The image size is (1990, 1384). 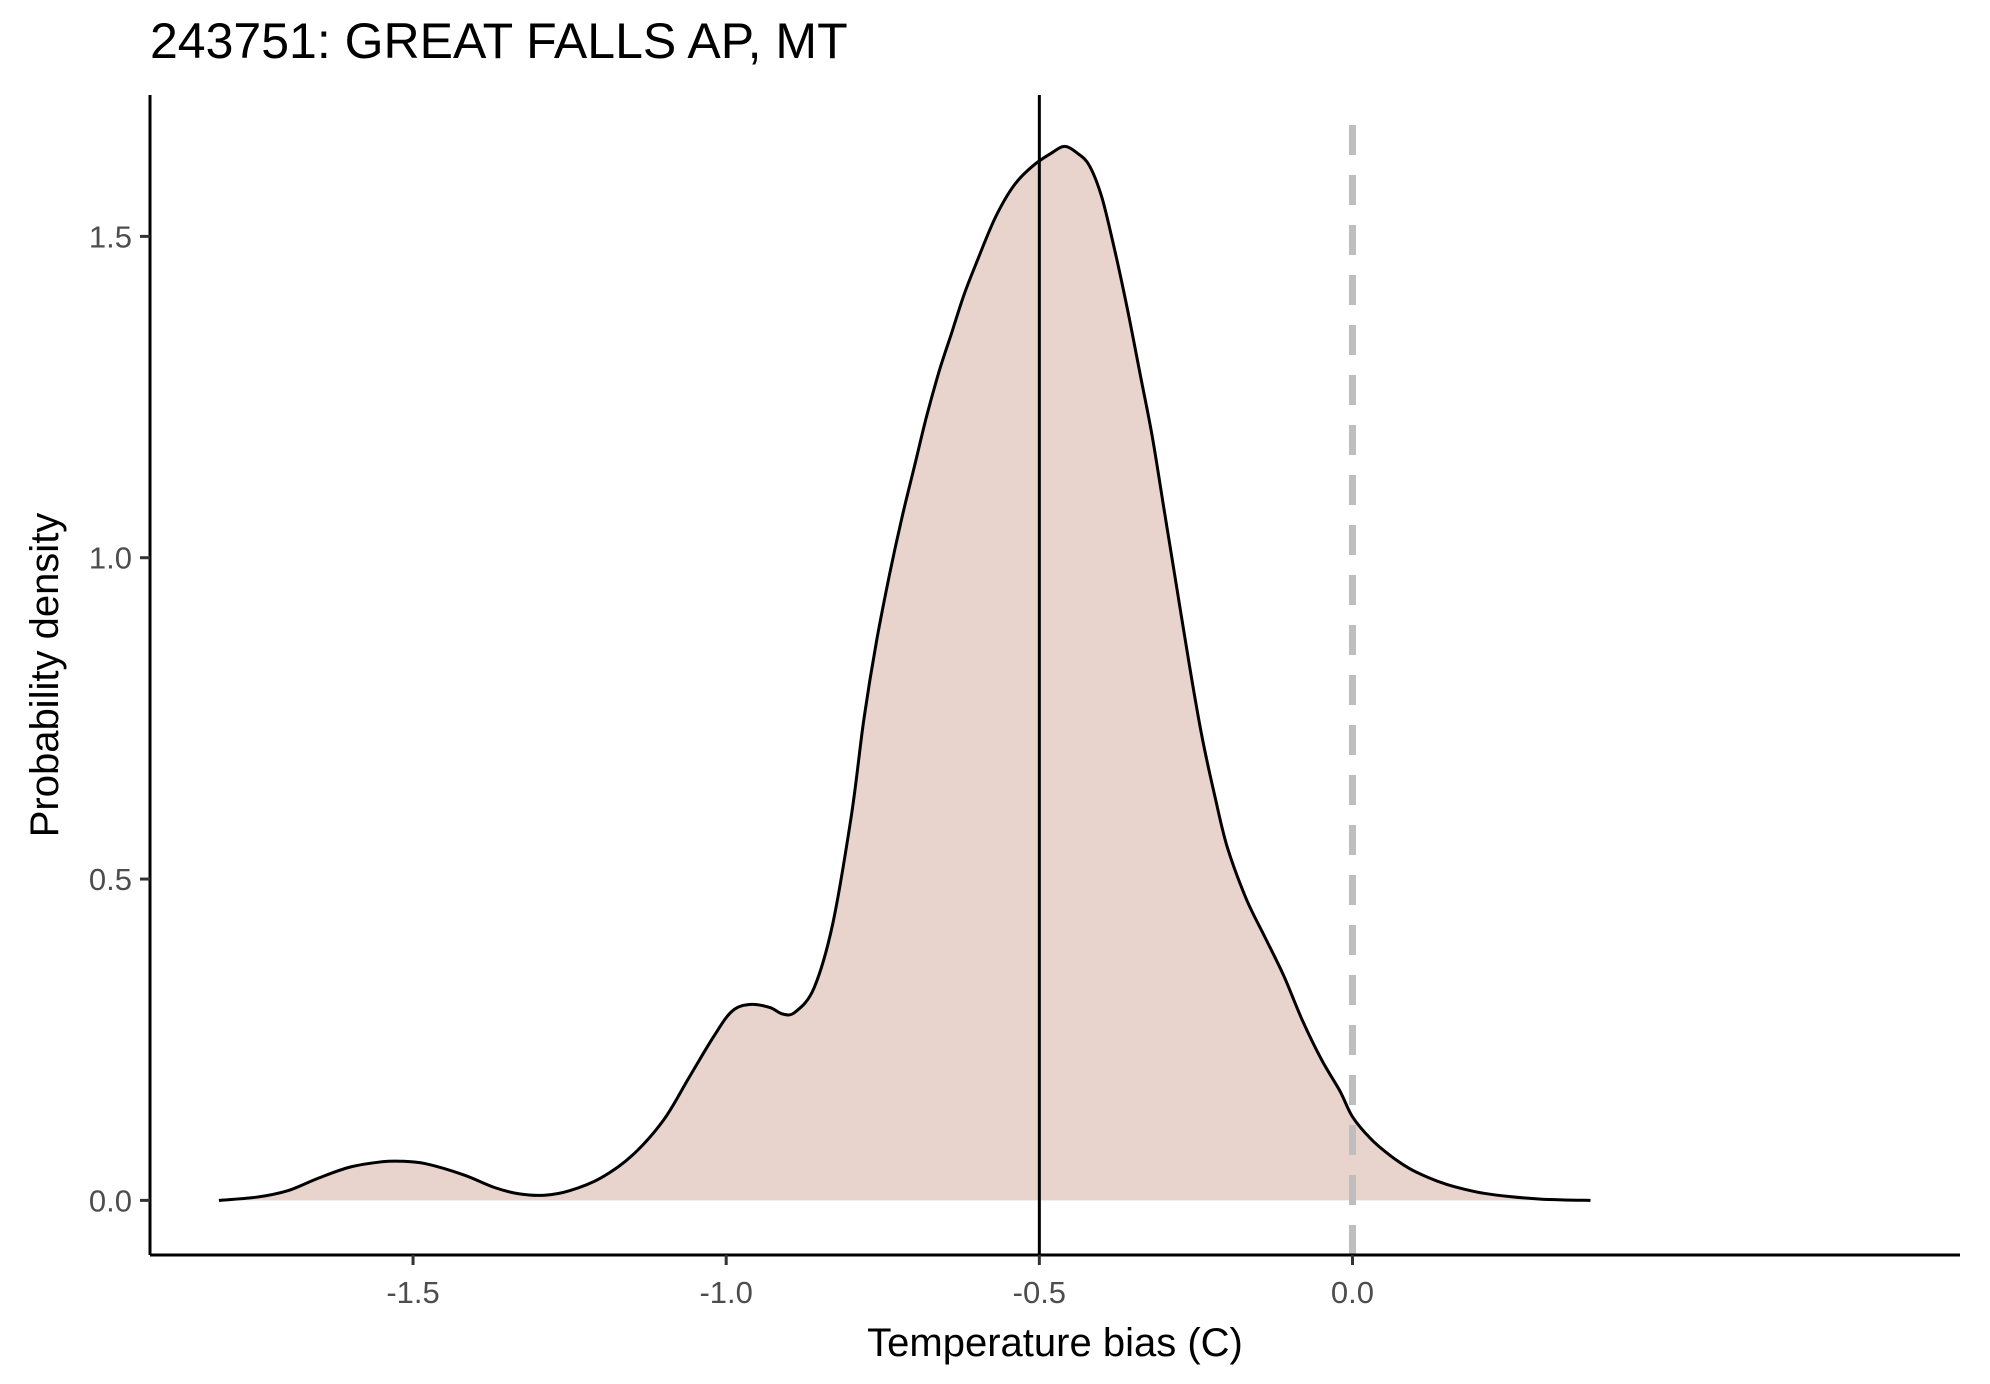 What do you see at coordinates (1352, 1292) in the screenshot?
I see `x-tick-label: 0.0` at bounding box center [1352, 1292].